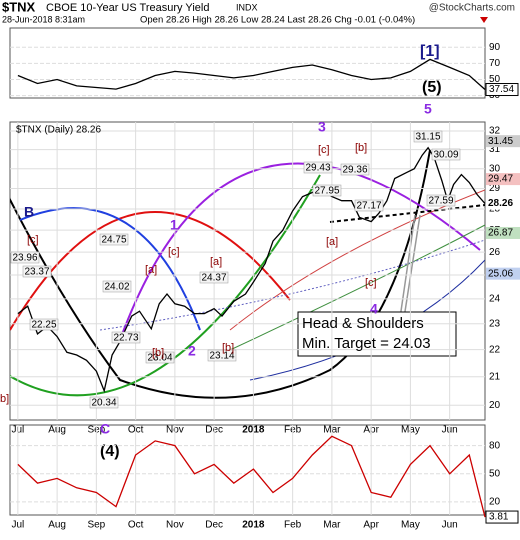  Describe the element at coordinates (192, 351) in the screenshot. I see `wave-label: 2` at that location.